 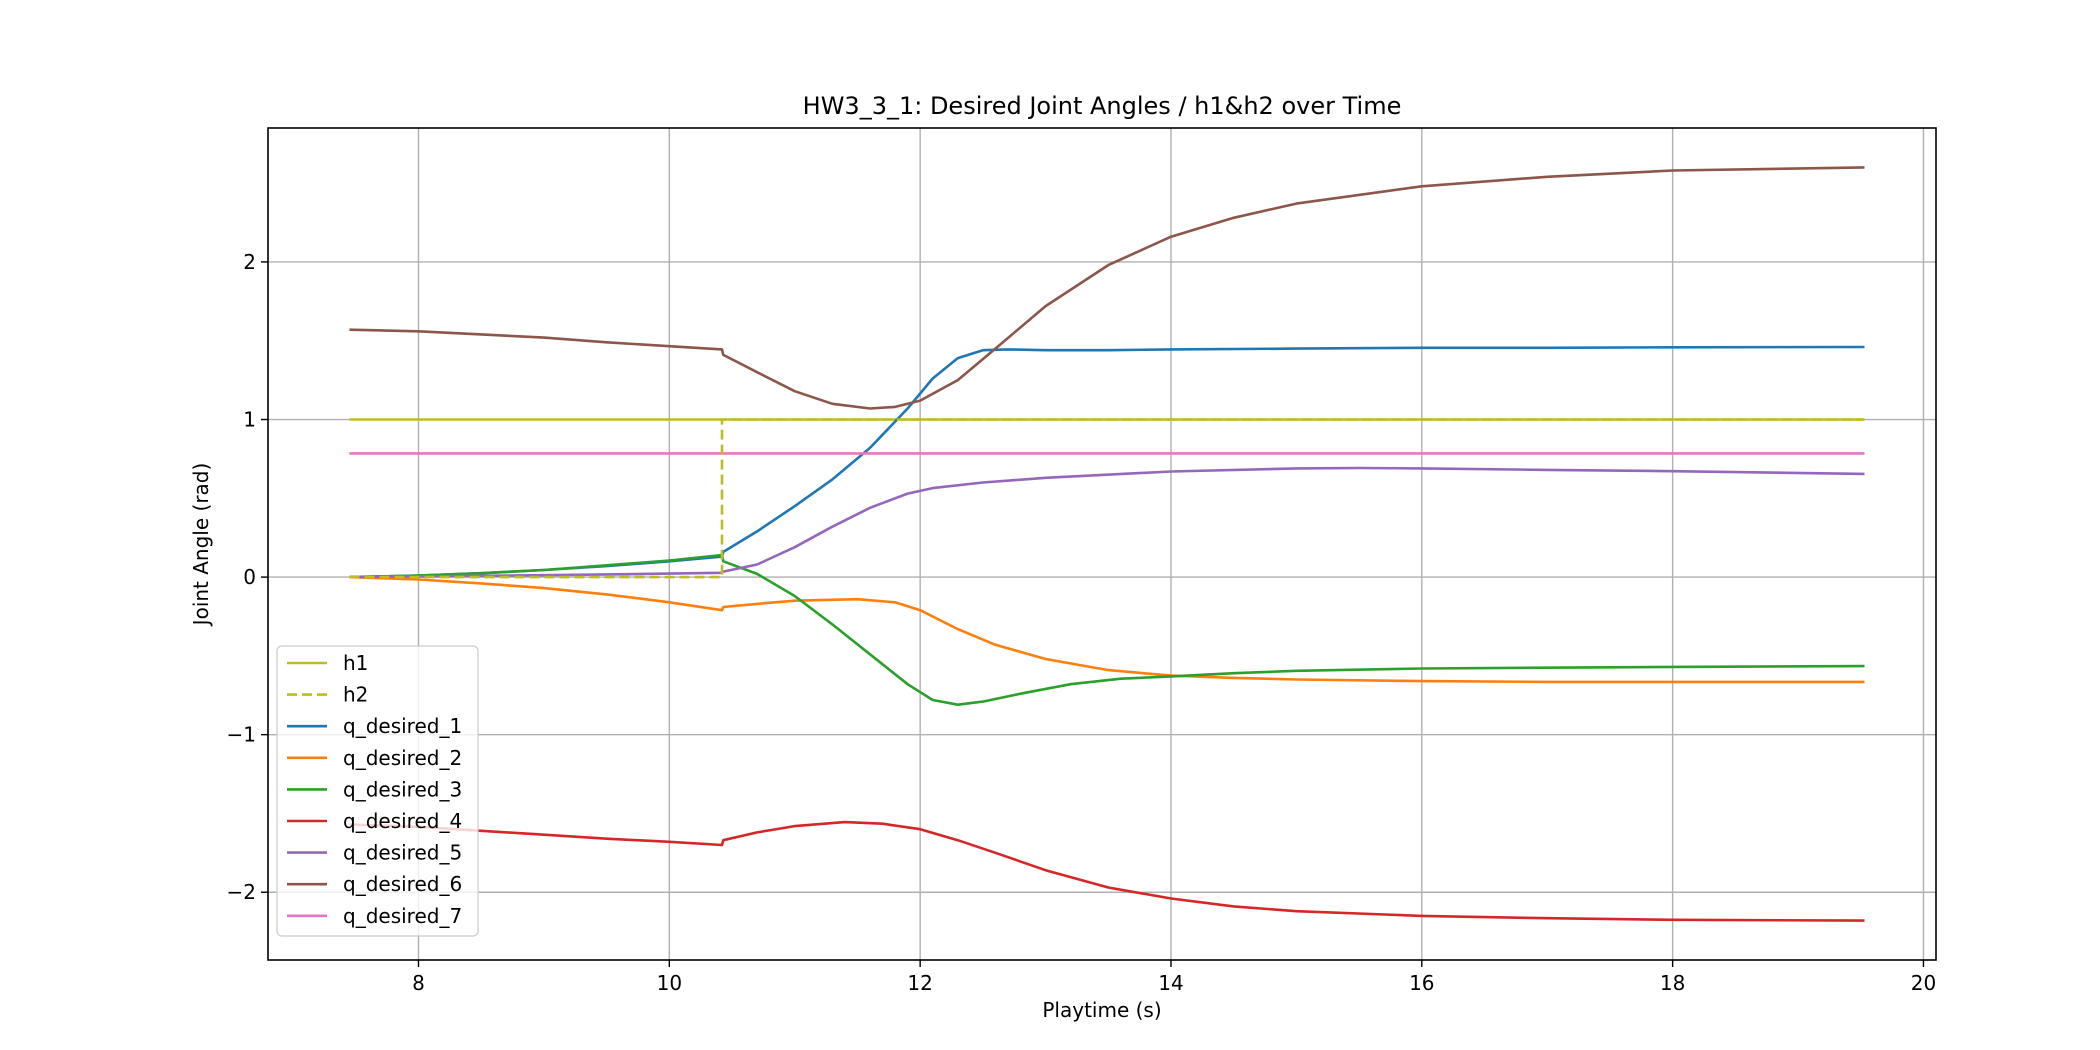 I want to click on legend-label: q_desired_3, so click(x=402, y=789).